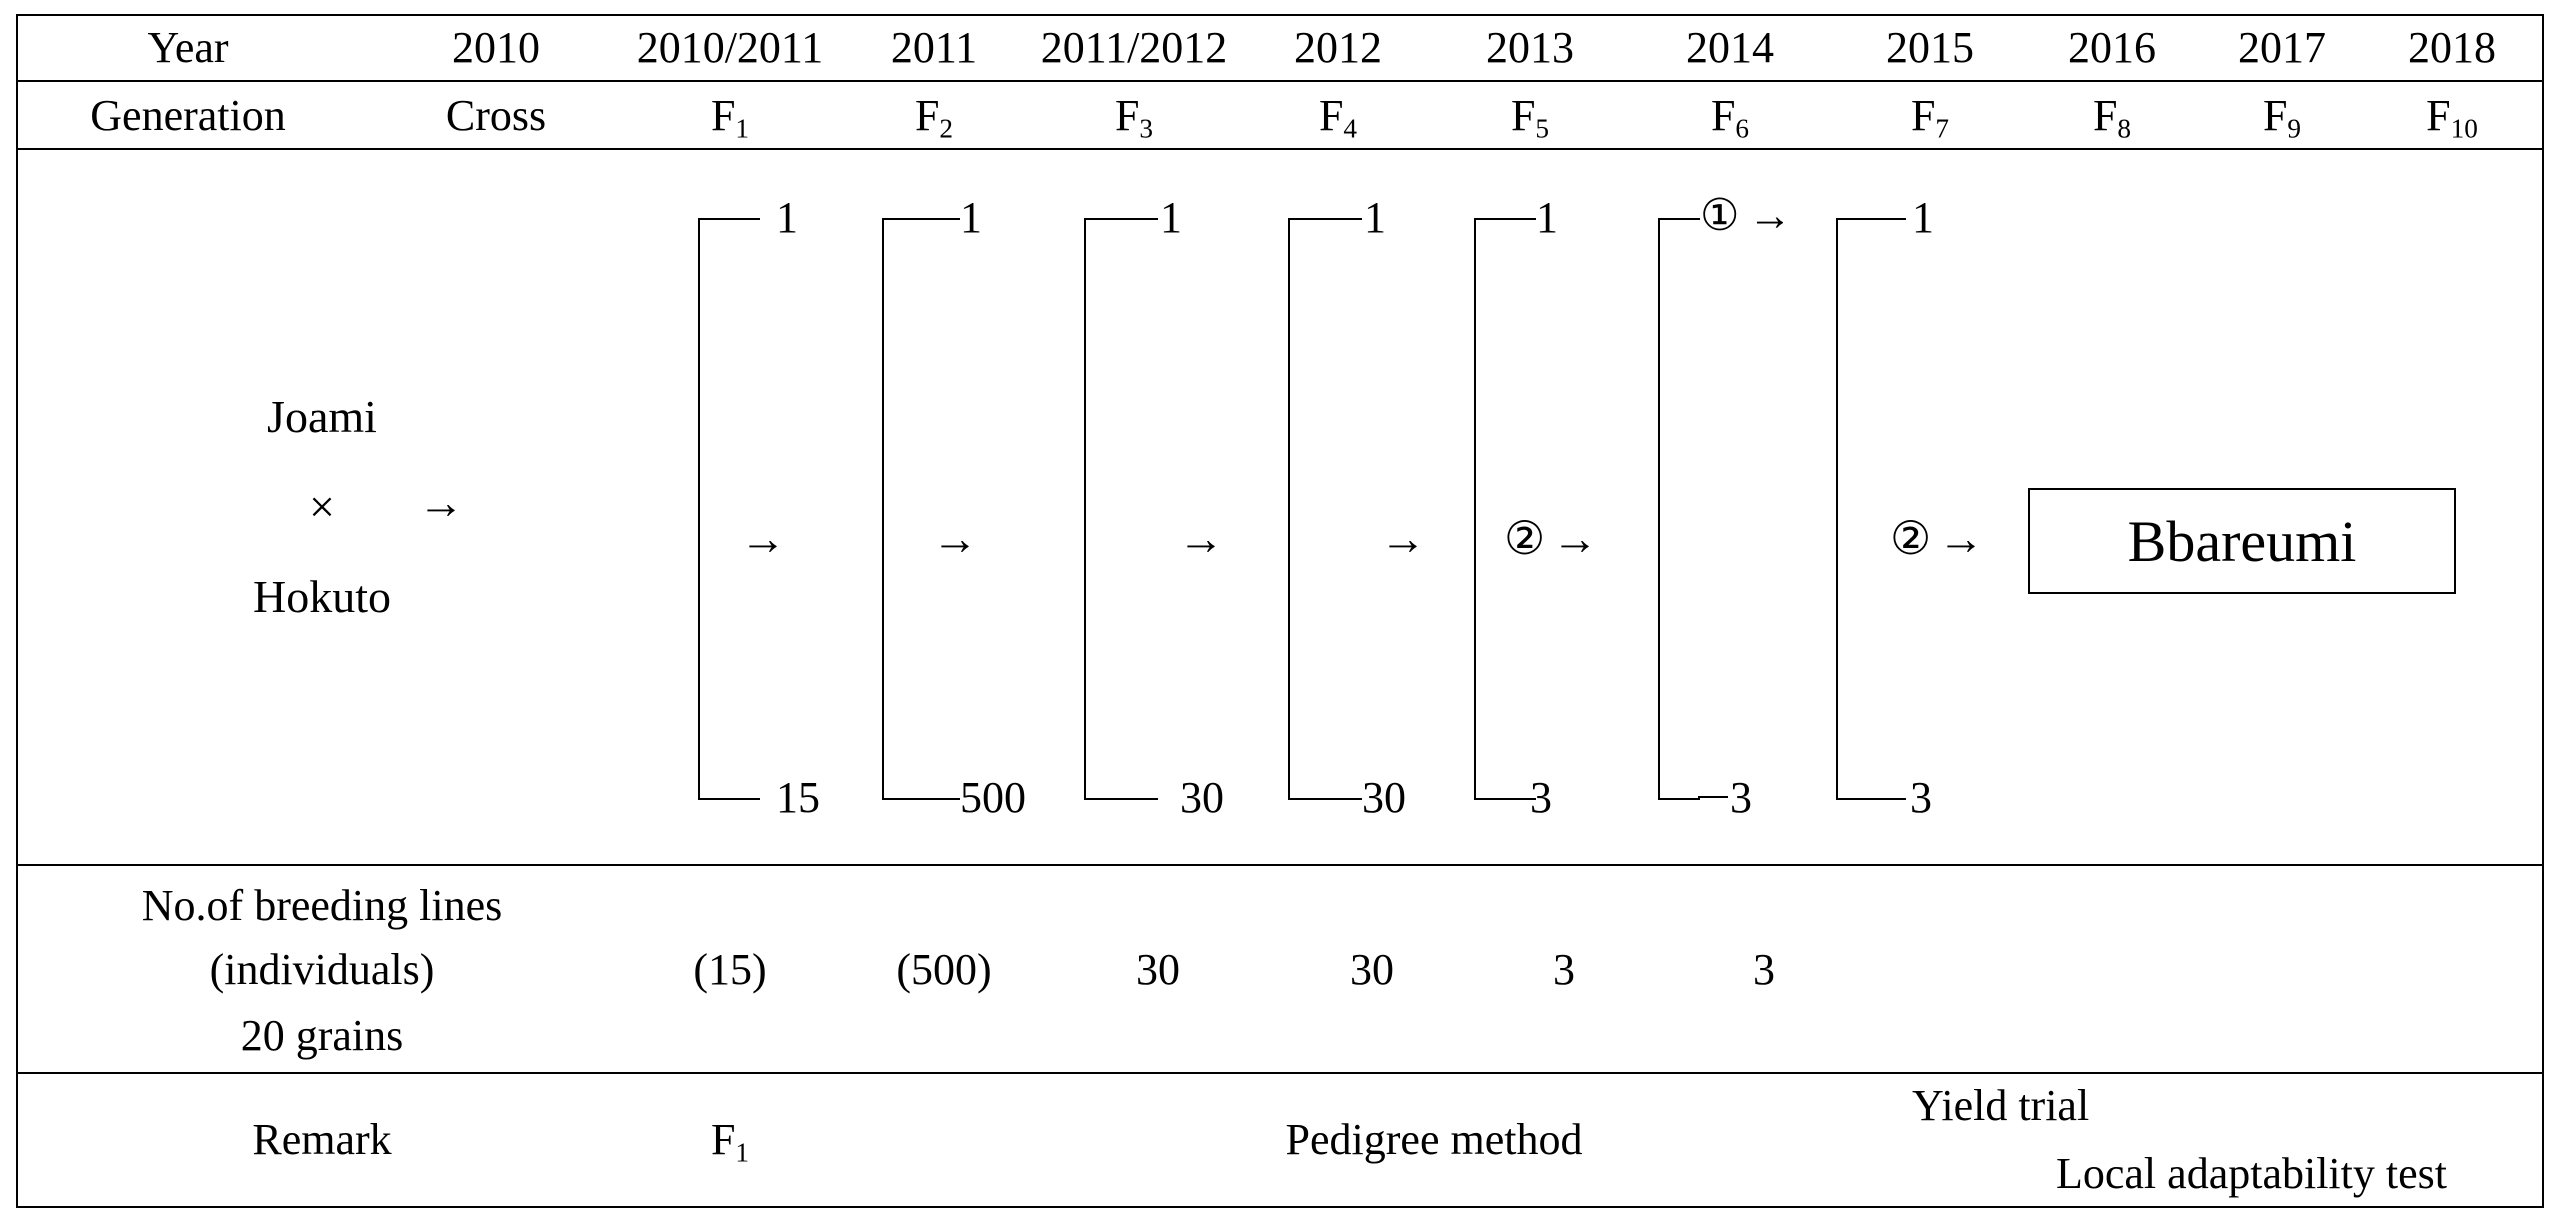  I want to click on year-2011-2012: 2011/2012, so click(1134, 47).